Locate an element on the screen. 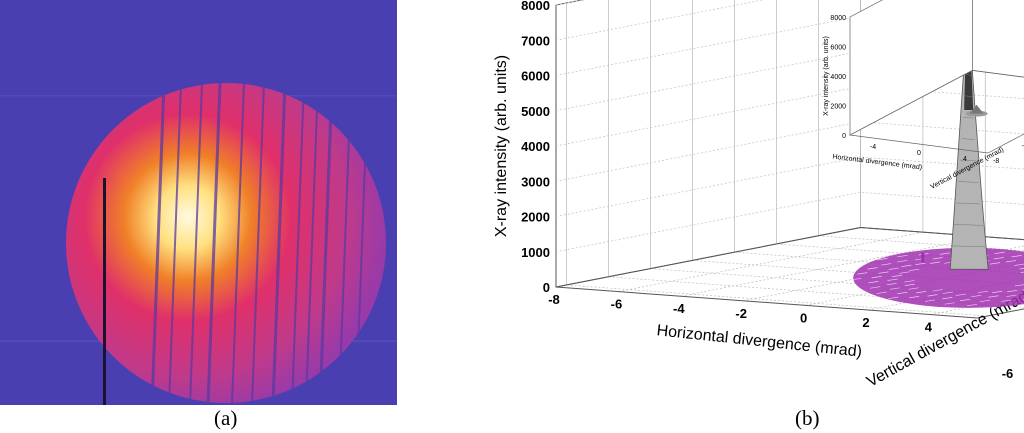 Image resolution: width=1024 pixels, height=433 pixels. inset-x-tick-label: 4 is located at coordinates (965, 159).